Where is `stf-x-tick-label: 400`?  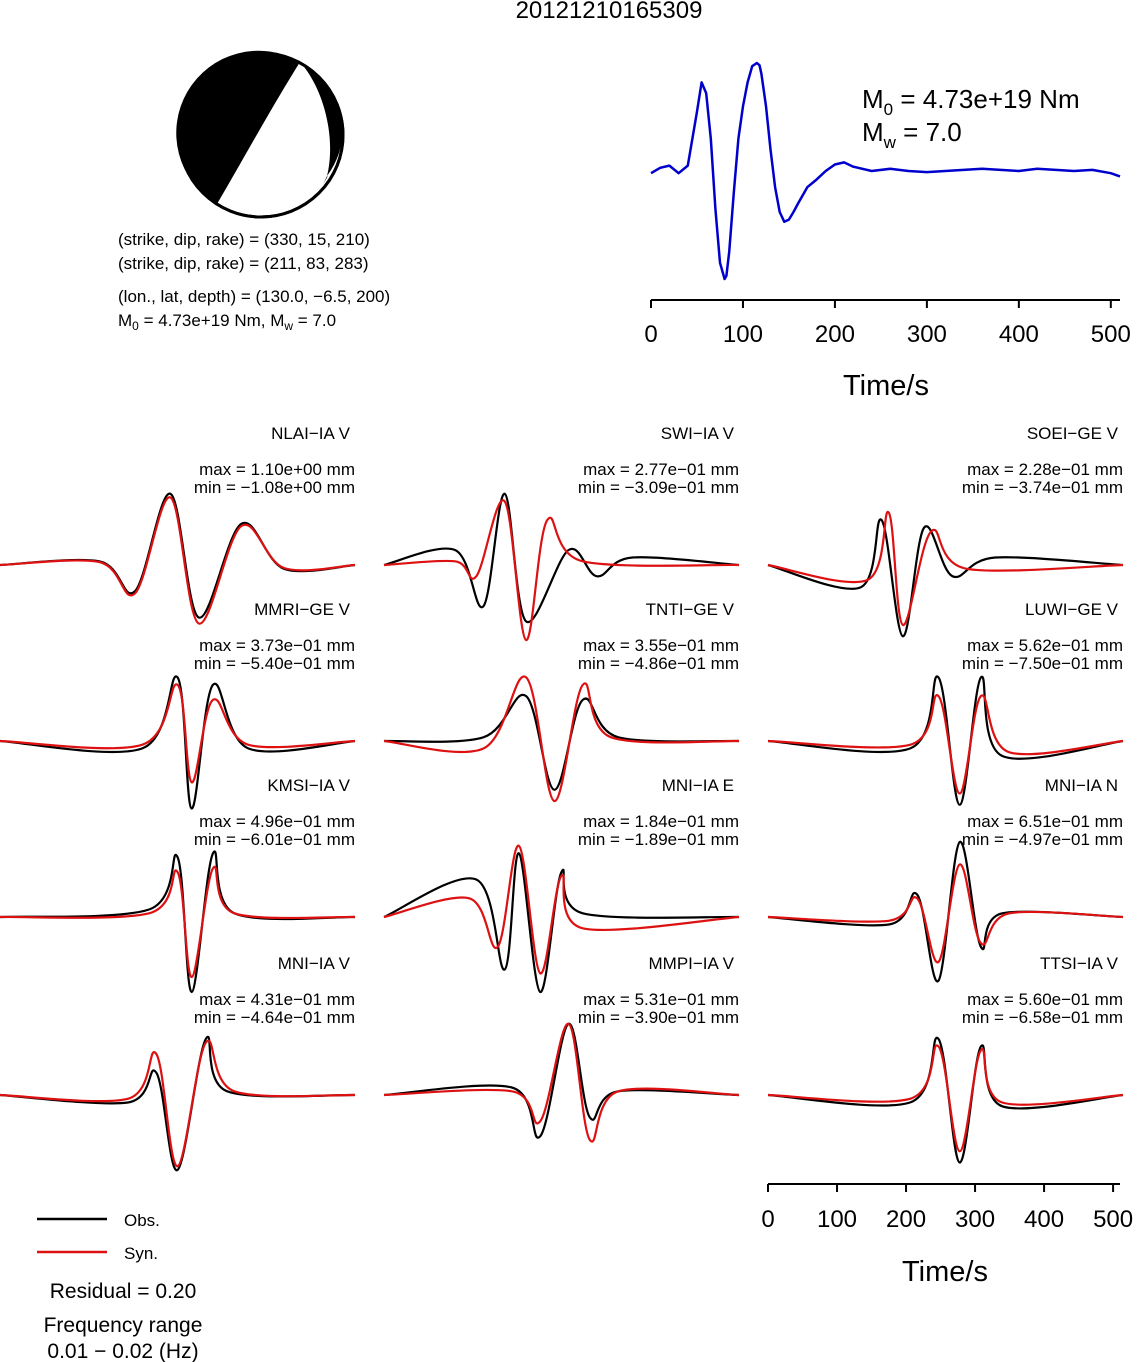 stf-x-tick-label: 400 is located at coordinates (1019, 334).